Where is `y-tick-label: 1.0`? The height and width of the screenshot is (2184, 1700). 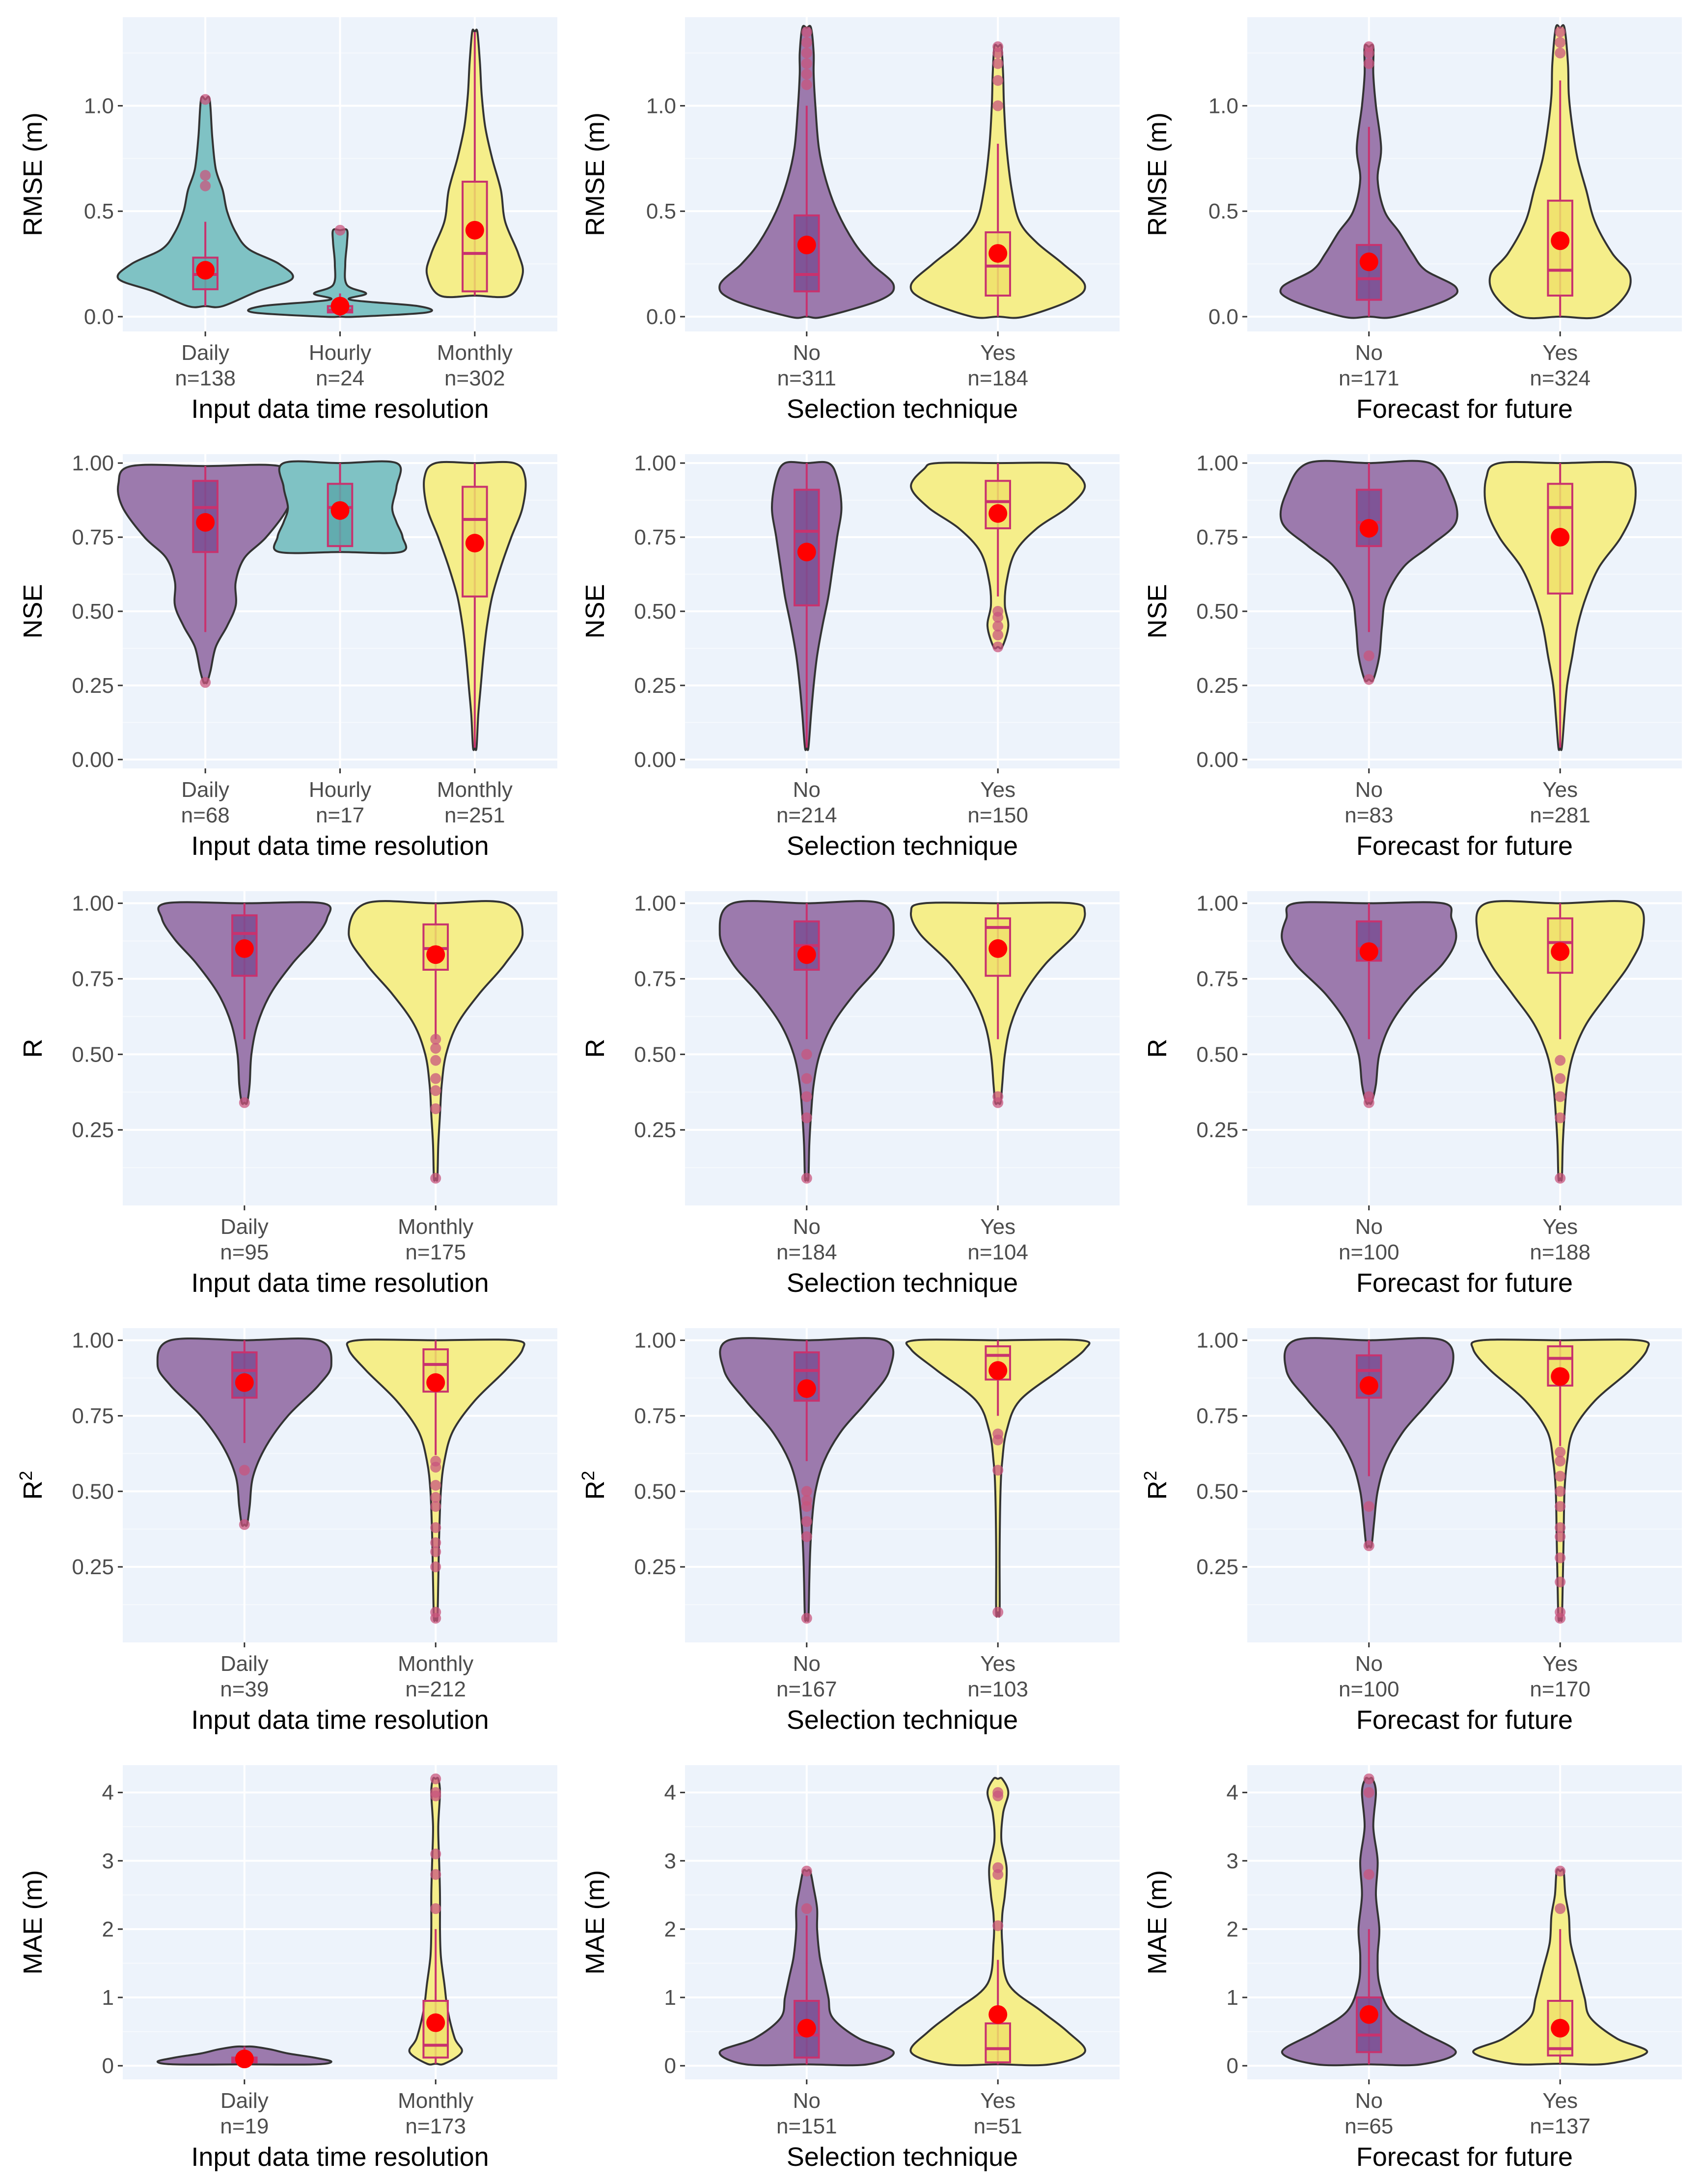
y-tick-label: 1.0 is located at coordinates (1223, 106).